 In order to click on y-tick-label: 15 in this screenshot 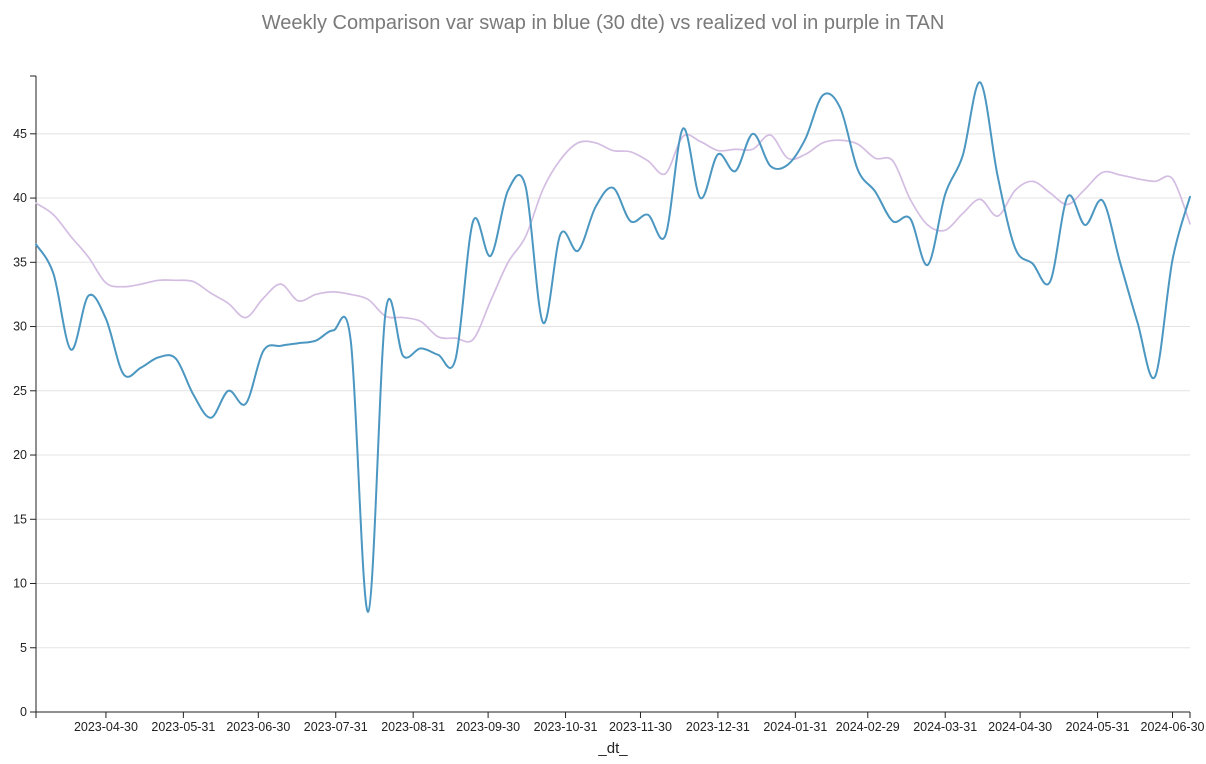, I will do `click(20, 519)`.